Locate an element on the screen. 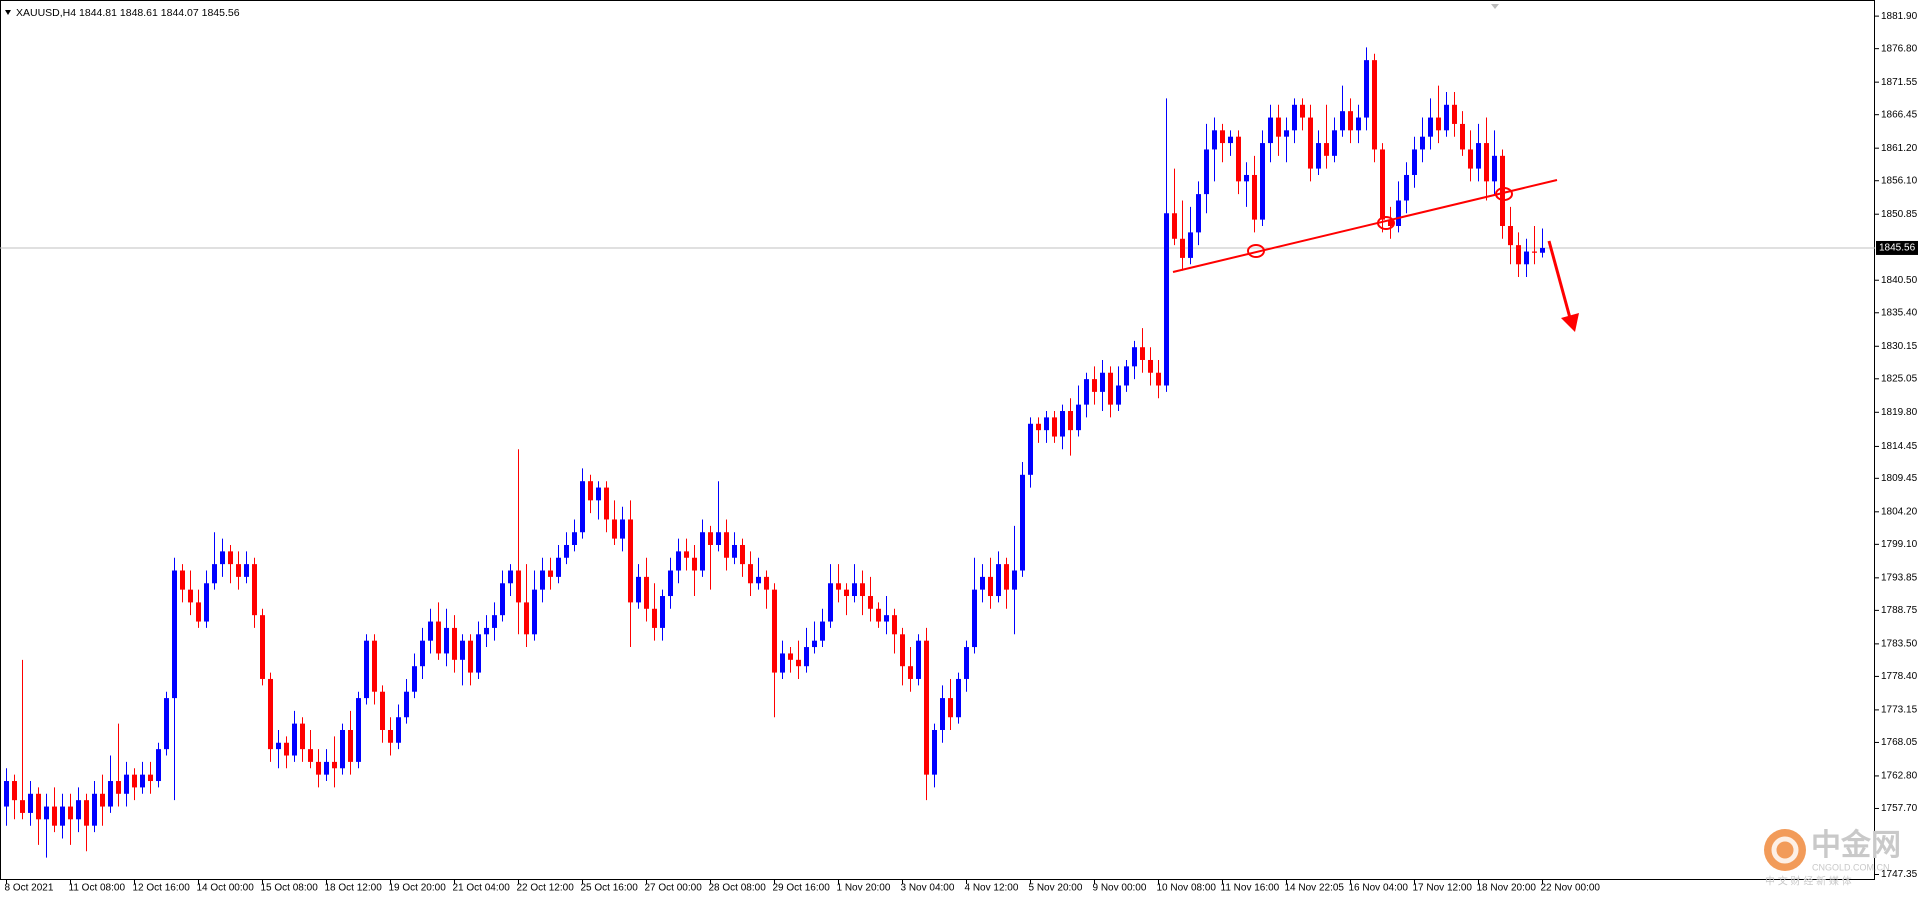  watermark-site: CNGOLD.COM.CN is located at coordinates (1851, 867).